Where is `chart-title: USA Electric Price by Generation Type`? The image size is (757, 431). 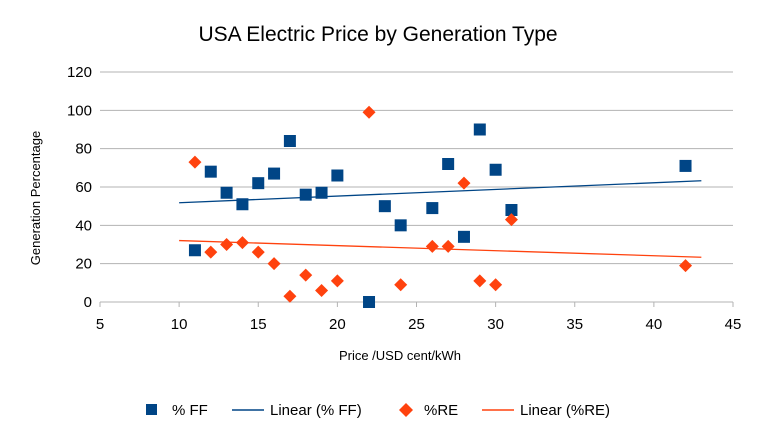 chart-title: USA Electric Price by Generation Type is located at coordinates (377, 34).